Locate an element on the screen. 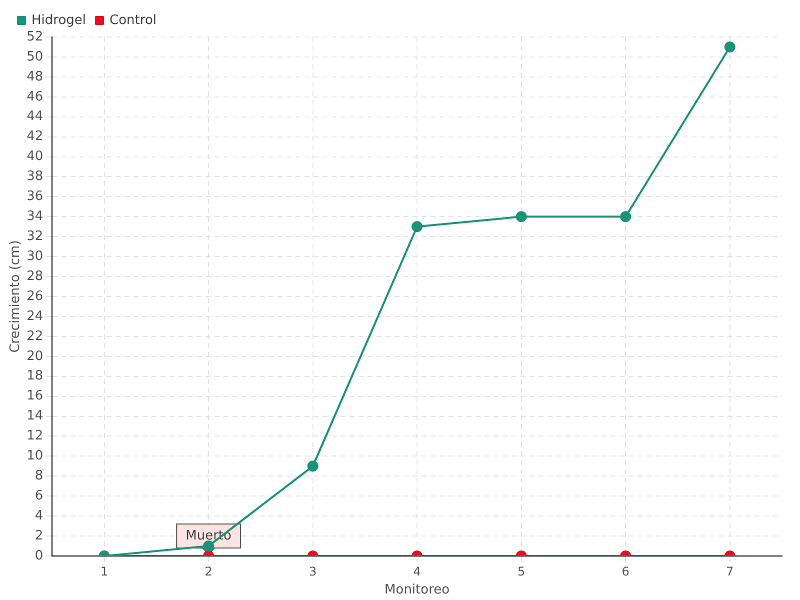 The width and height of the screenshot is (800, 600). y-tick-label: 22 is located at coordinates (35, 336).